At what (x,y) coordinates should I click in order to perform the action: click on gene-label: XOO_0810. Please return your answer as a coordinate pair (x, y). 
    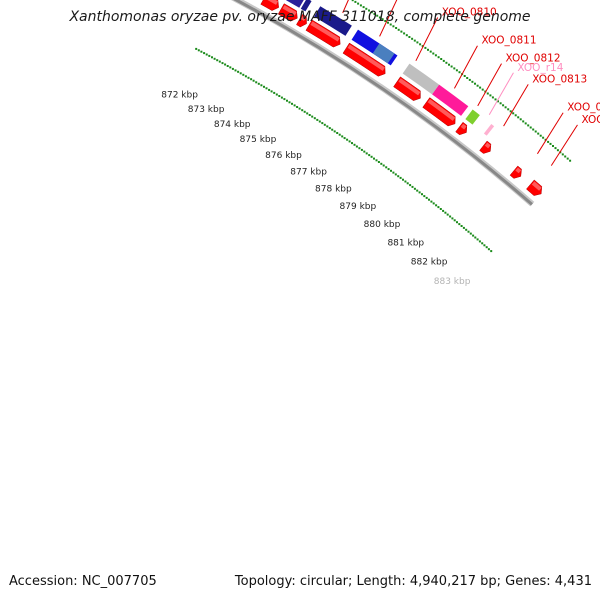
    Looking at the image, I should click on (469, 13).